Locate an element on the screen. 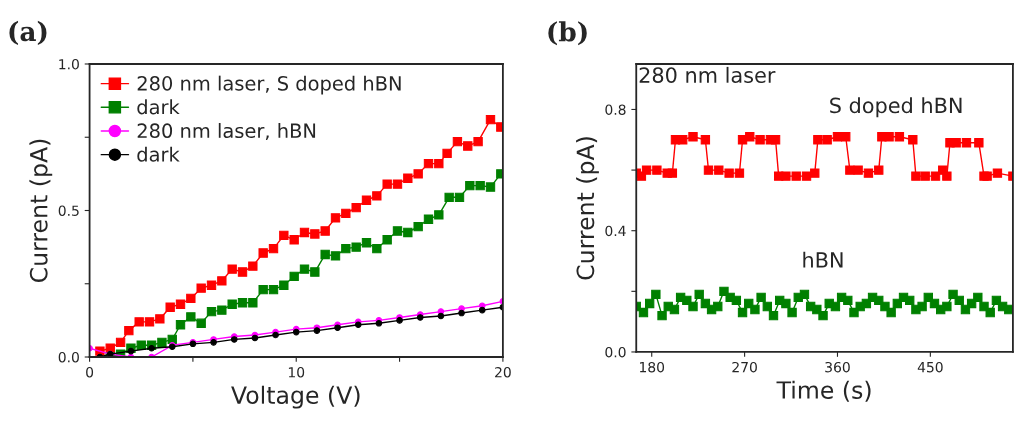  x-tick-label: 180 is located at coordinates (652, 367).